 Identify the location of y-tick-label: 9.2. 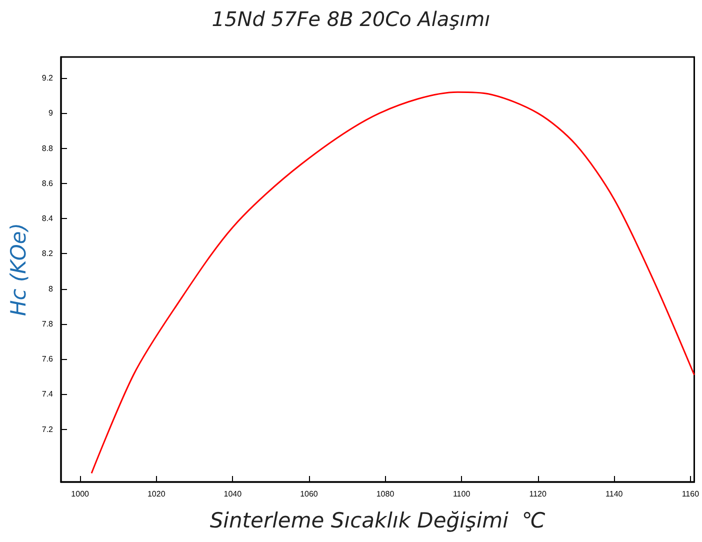
(48, 78).